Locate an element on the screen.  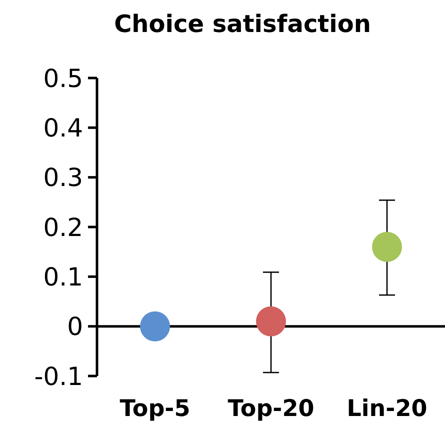
y-tick-label: 0.3 is located at coordinates (63, 177).